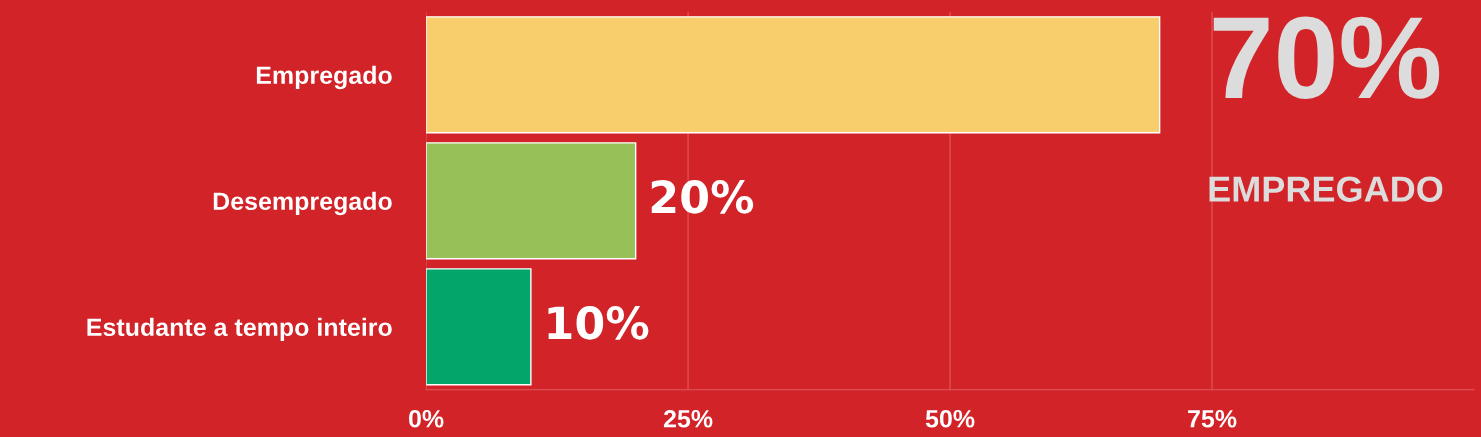 The image size is (1481, 437). Describe the element at coordinates (702, 197) in the screenshot. I see `data-label: 20%` at that location.